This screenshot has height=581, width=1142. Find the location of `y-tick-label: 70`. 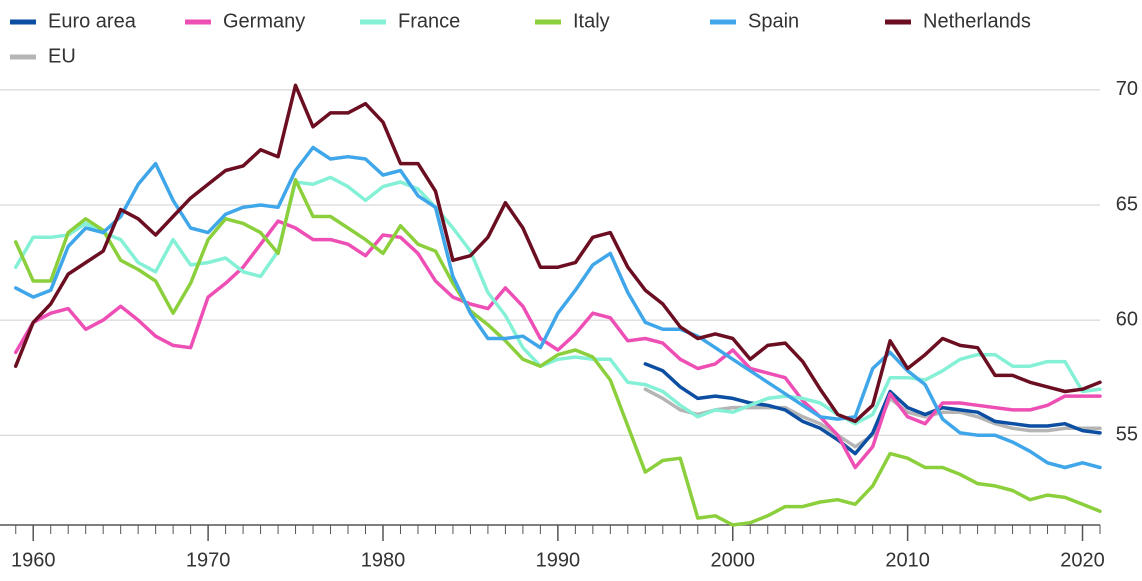

y-tick-label: 70 is located at coordinates (1127, 89).